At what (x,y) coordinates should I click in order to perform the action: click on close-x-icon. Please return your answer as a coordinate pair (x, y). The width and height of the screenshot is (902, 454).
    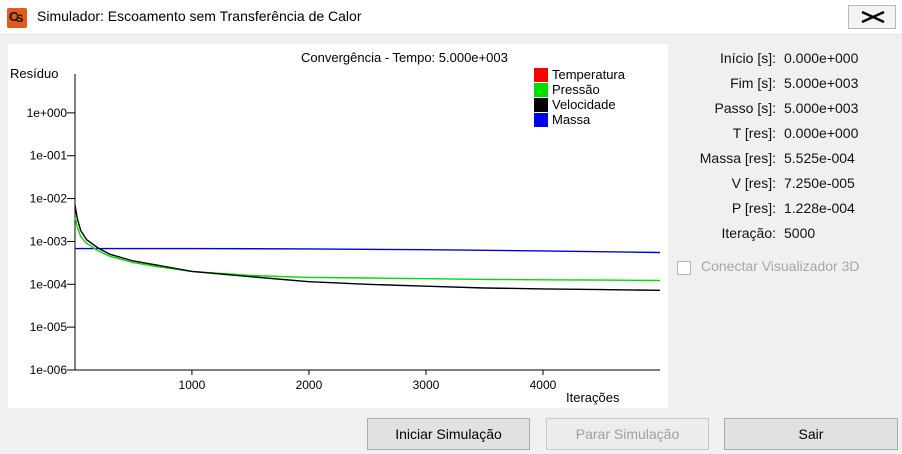
    Looking at the image, I should click on (873, 17).